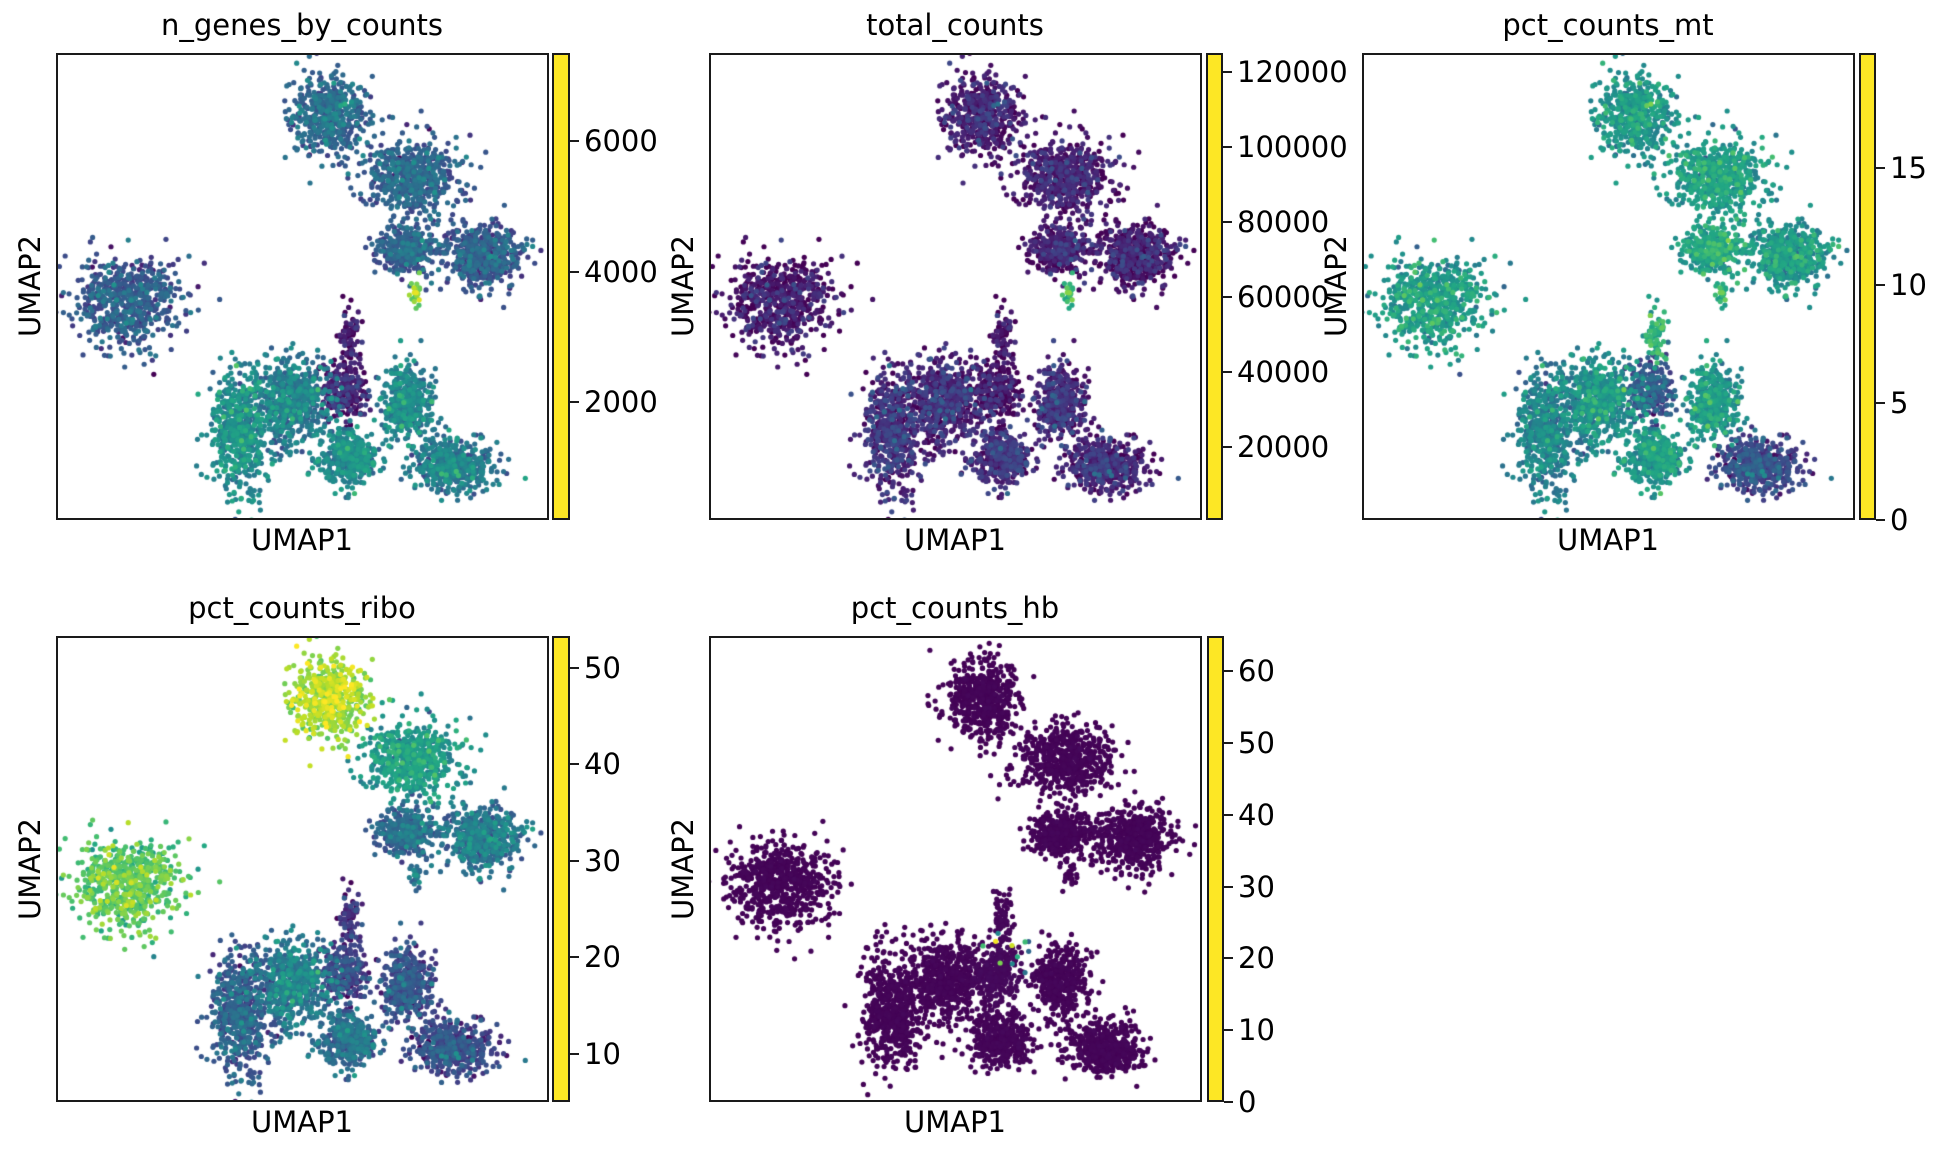  What do you see at coordinates (1608, 25) in the screenshot?
I see `chart-title: pct_counts_mt` at bounding box center [1608, 25].